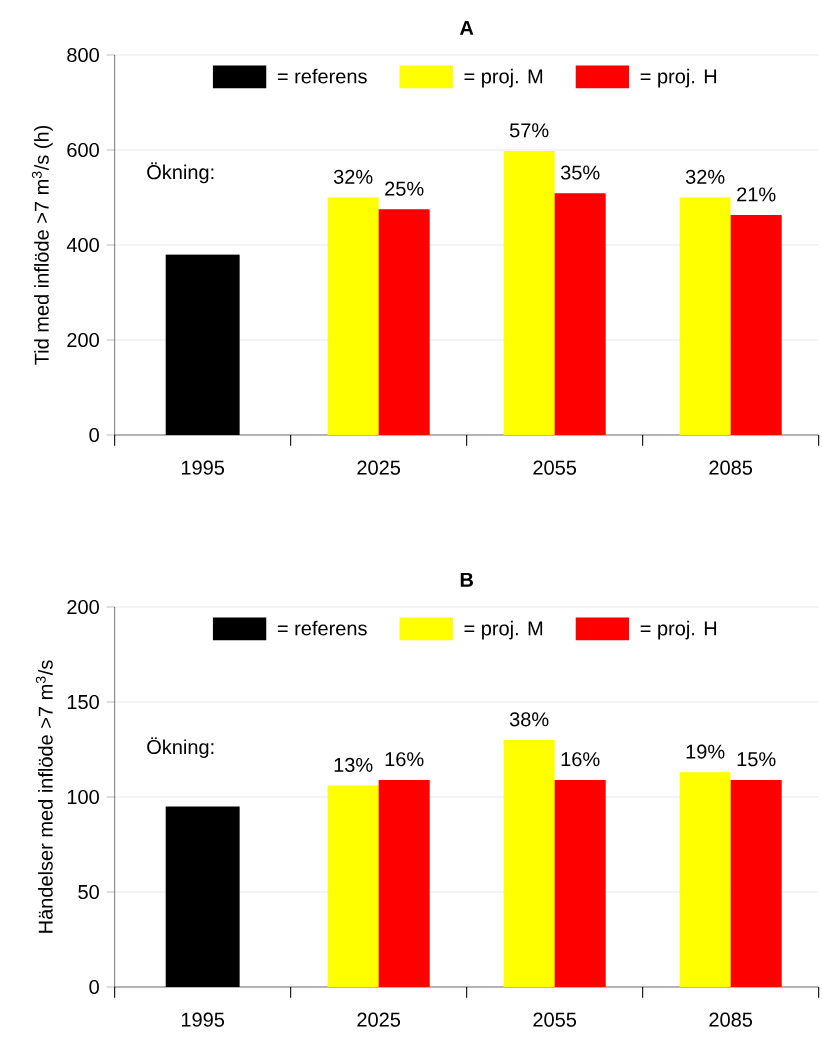 This screenshot has height=1037, width=822. I want to click on y-tick-label: 600, so click(83, 150).